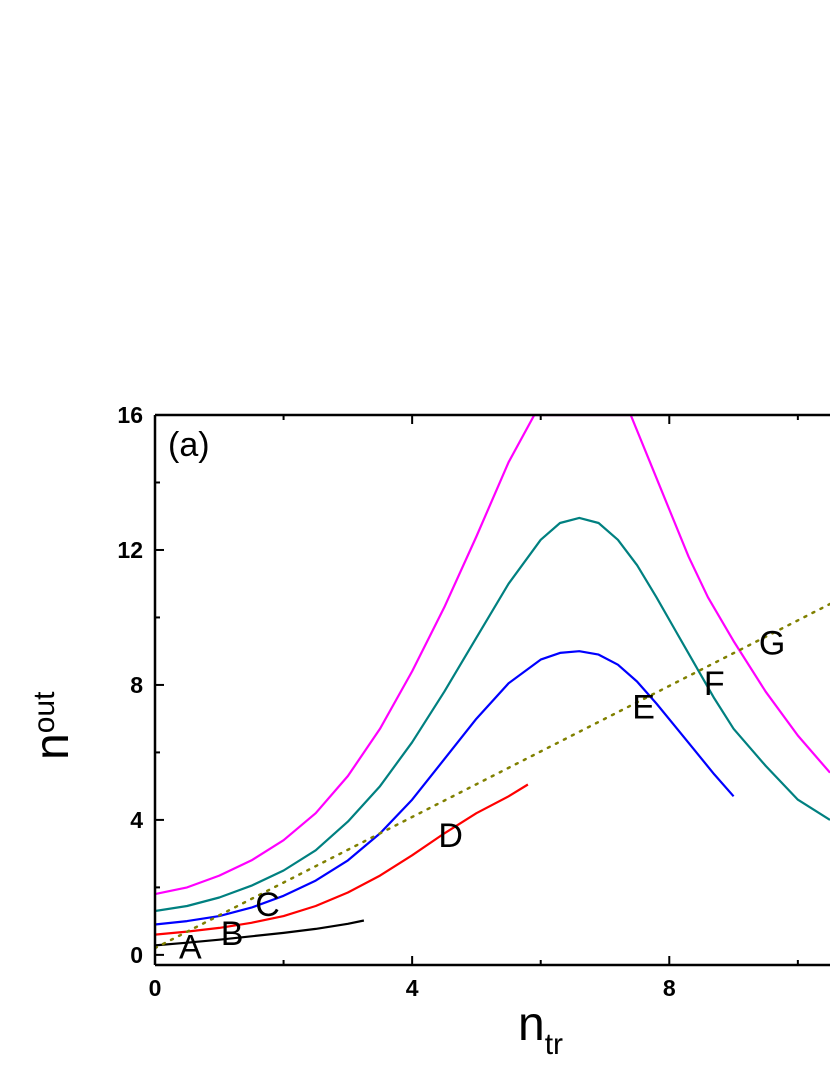  What do you see at coordinates (130, 550) in the screenshot?
I see `y-tick-label: 12` at bounding box center [130, 550].